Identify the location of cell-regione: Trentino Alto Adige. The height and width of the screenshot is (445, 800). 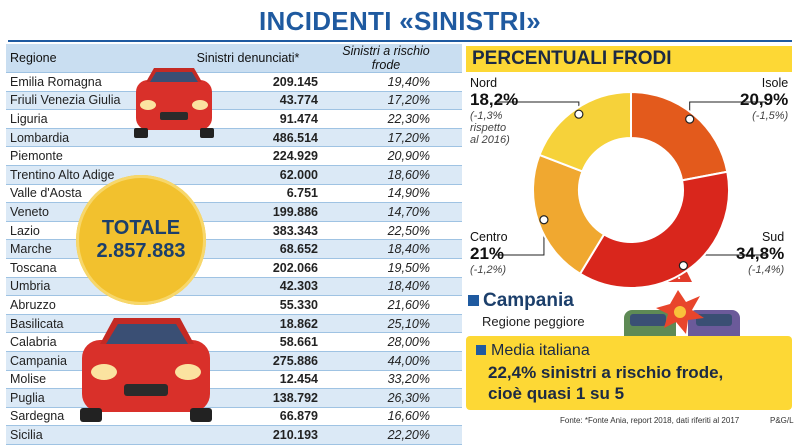
(90, 175).